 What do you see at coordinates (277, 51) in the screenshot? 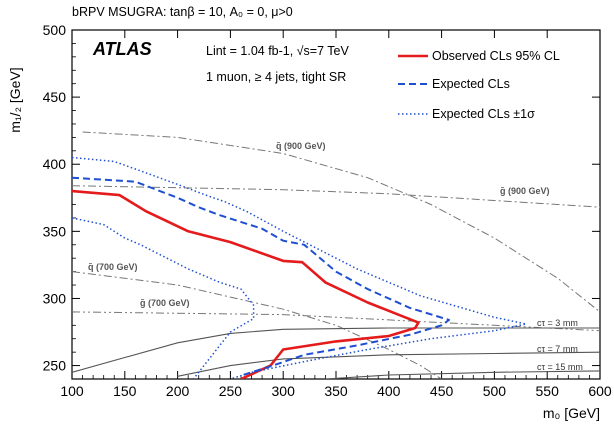
I see `luminosity-text: Lint = 1.04 fb-1, √s=7 TeV` at bounding box center [277, 51].